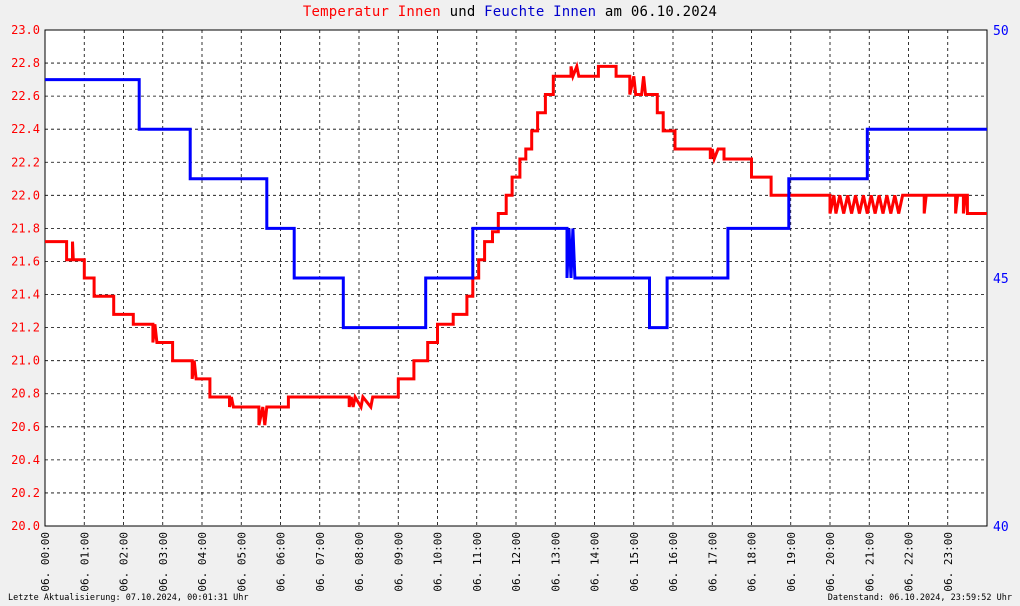 This screenshot has height=606, width=1020. Describe the element at coordinates (25, 162) in the screenshot. I see `left-y-tick-label: 22.2` at that location.